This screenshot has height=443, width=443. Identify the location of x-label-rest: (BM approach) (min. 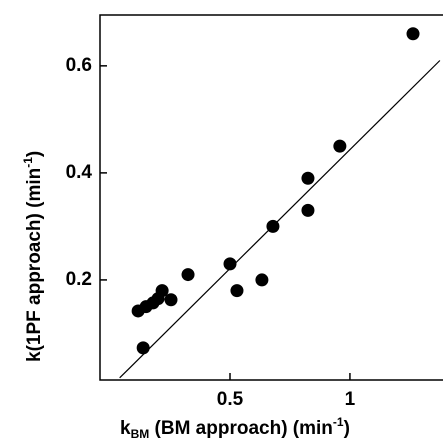
(241, 428).